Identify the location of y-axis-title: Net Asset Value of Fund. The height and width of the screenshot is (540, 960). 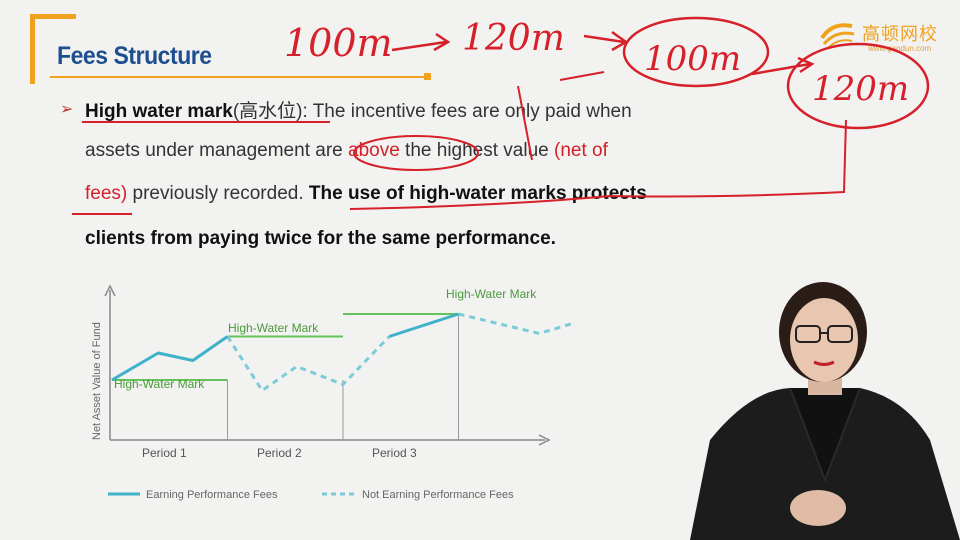
(97, 381).